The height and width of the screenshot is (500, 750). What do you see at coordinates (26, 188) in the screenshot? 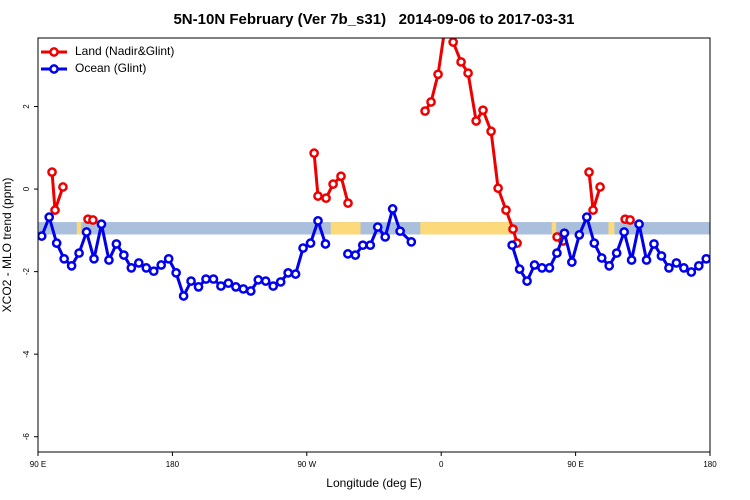
I see `y-tick-label: 0` at bounding box center [26, 188].